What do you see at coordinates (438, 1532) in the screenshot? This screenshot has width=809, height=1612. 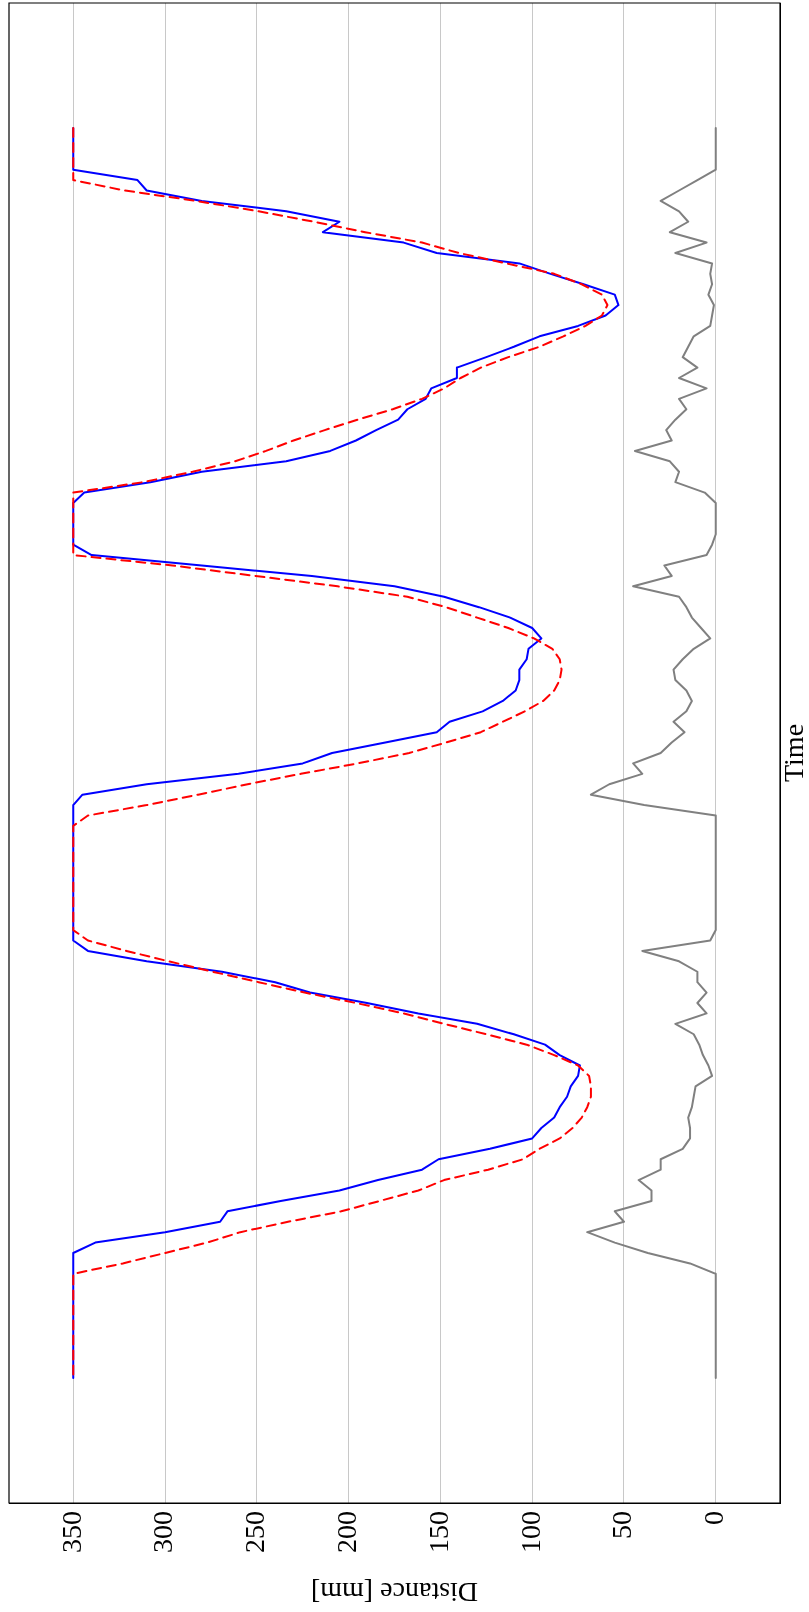 I see `x-tick-label: 150` at bounding box center [438, 1532].